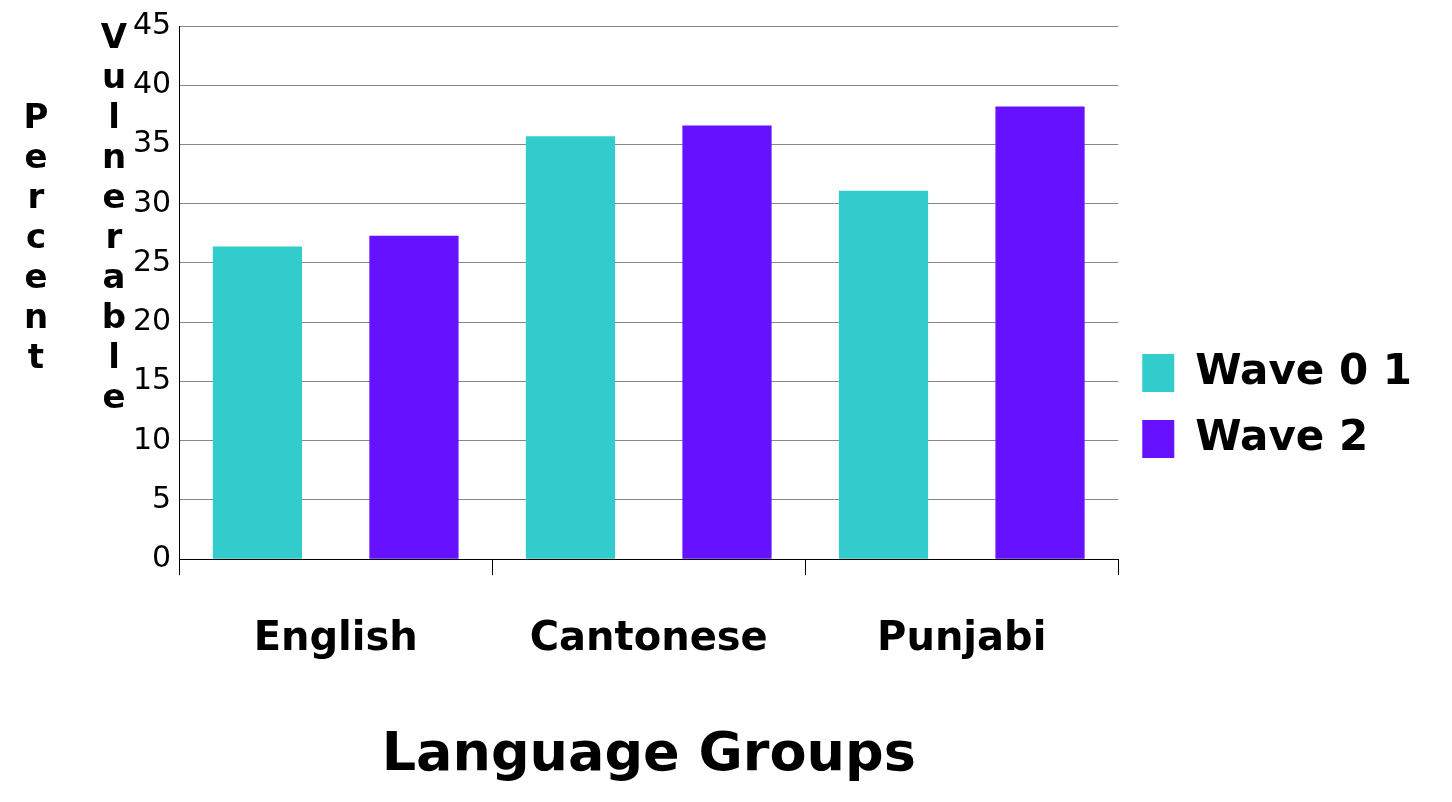  I want to click on y-tick-label: 35, so click(152, 142).